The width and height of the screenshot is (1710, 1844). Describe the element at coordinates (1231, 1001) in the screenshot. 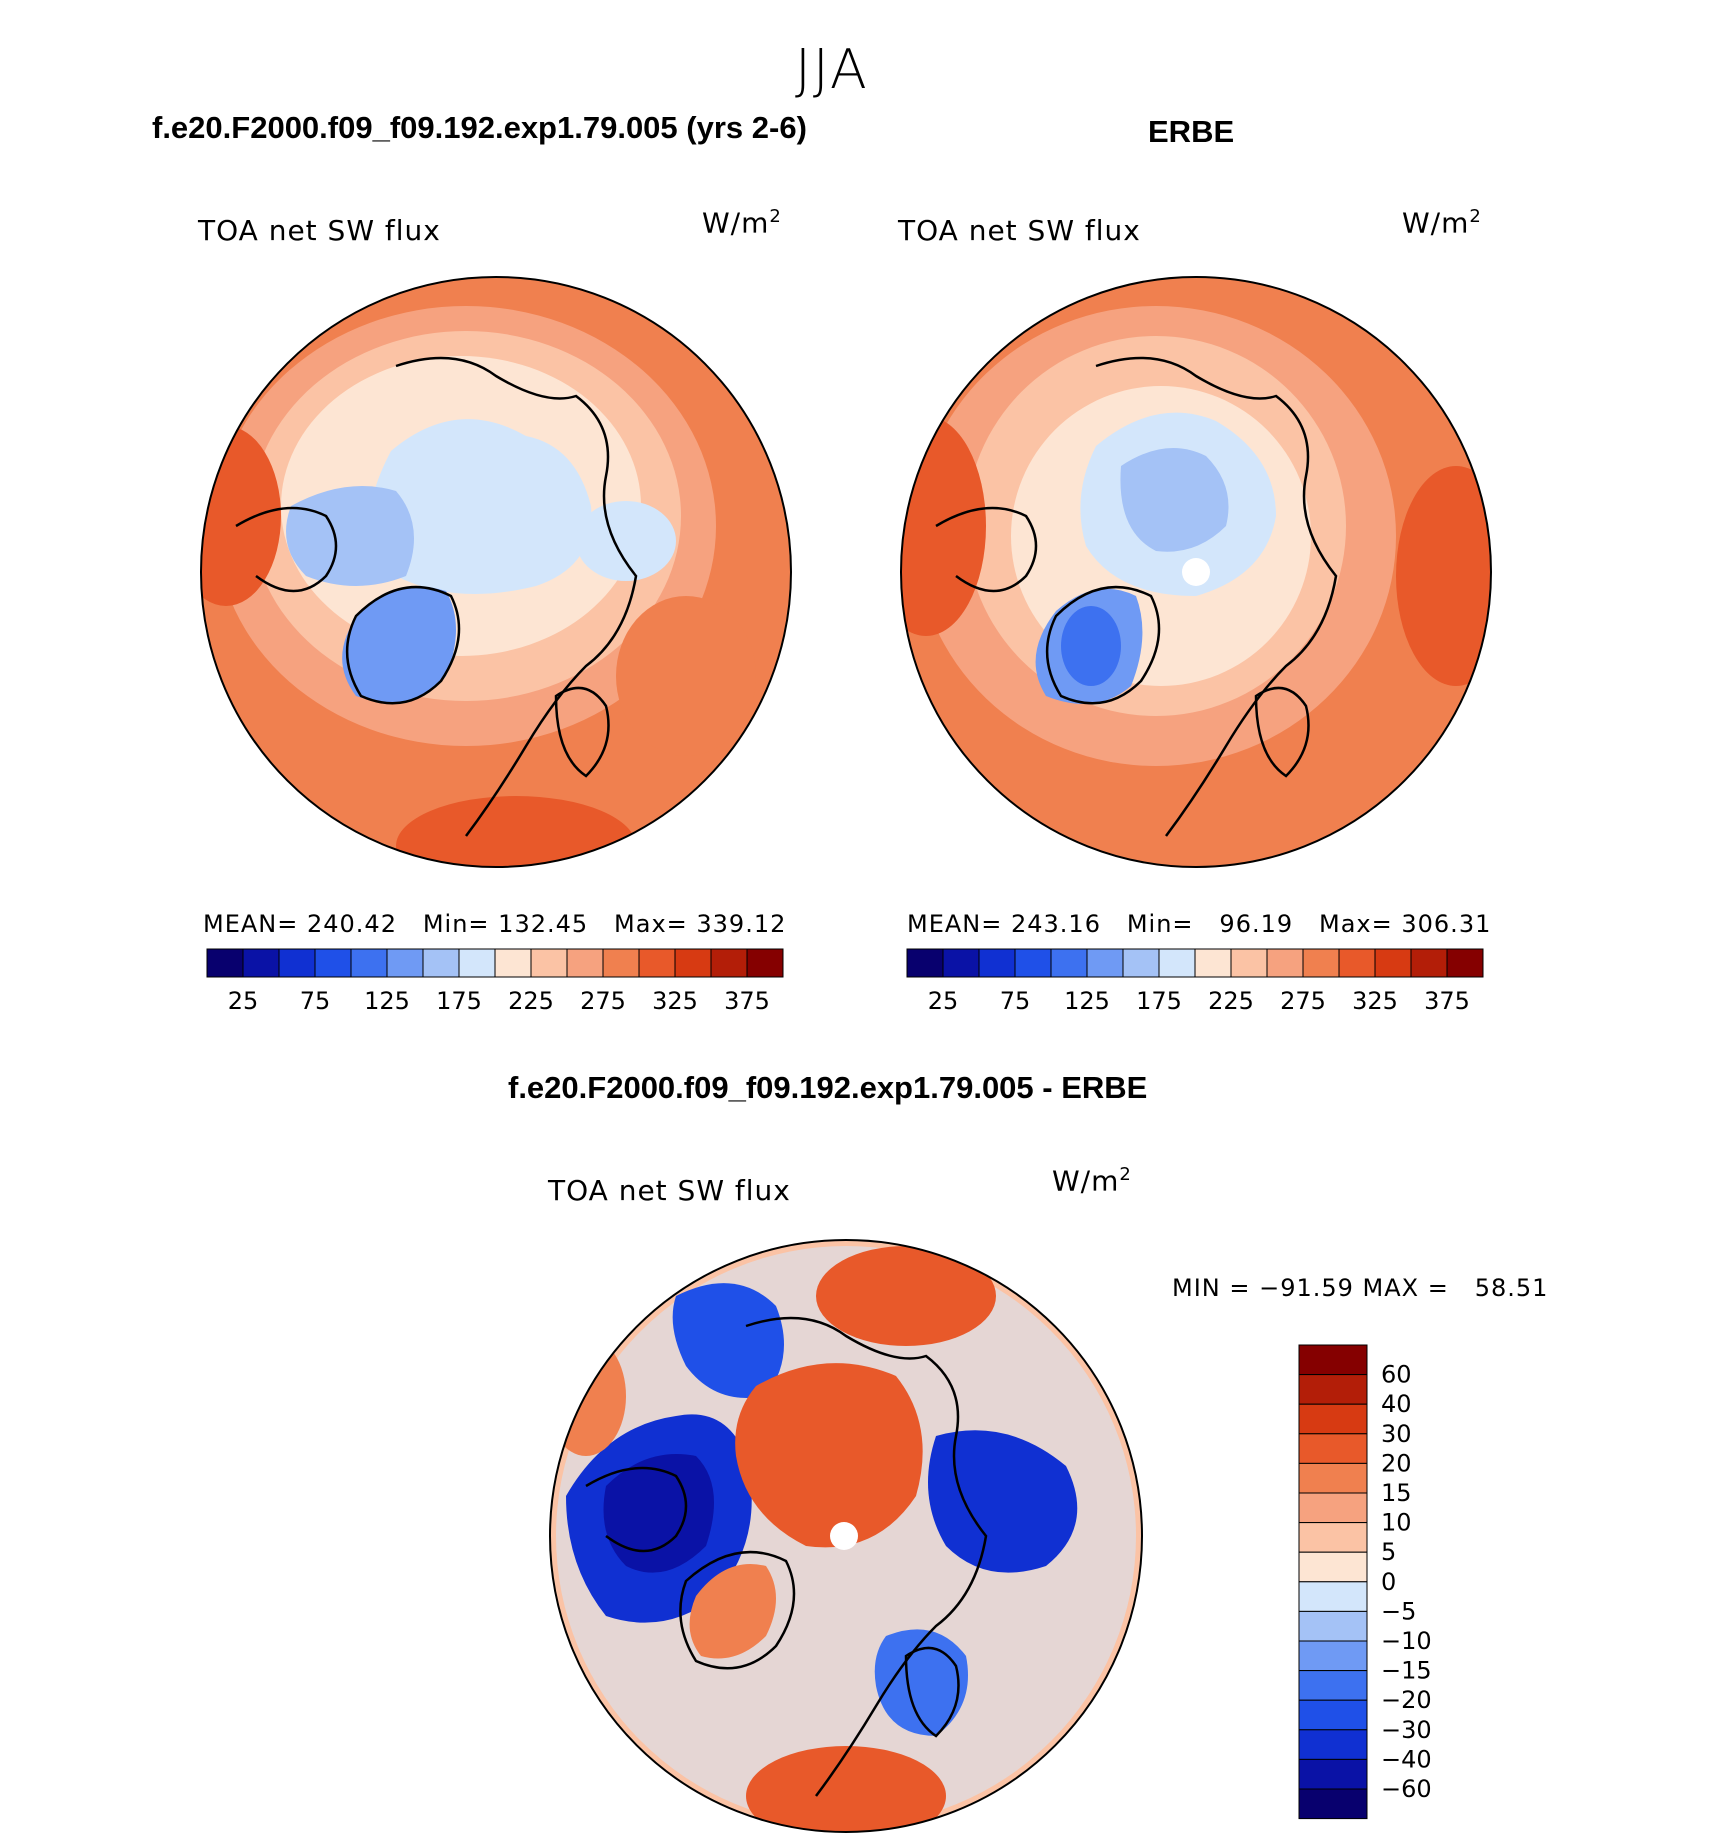

I see `obs-colorbar-tick-label: 225` at that location.